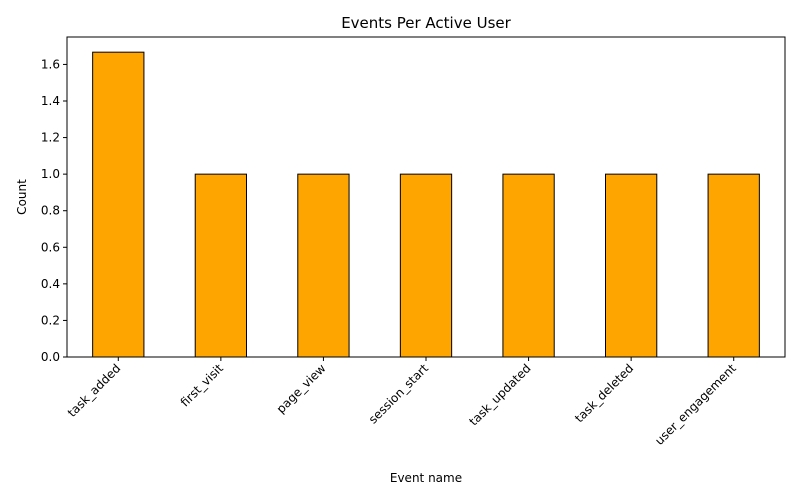 The height and width of the screenshot is (504, 800). Describe the element at coordinates (426, 478) in the screenshot. I see `x-axis-label: Event name` at that location.